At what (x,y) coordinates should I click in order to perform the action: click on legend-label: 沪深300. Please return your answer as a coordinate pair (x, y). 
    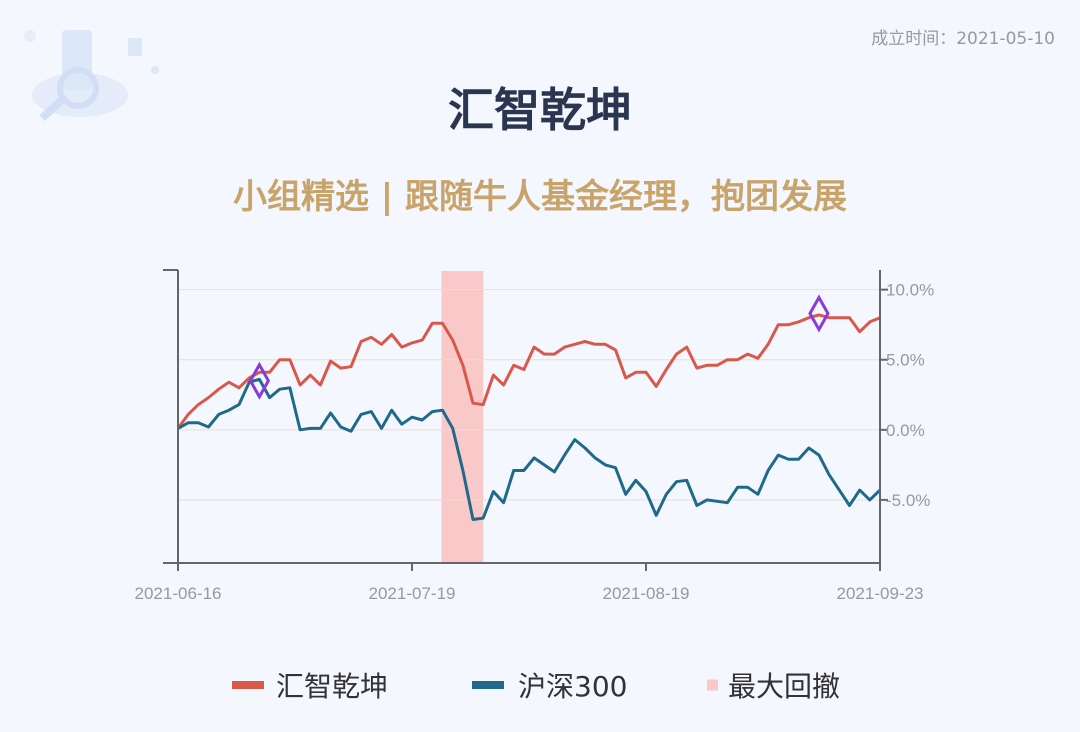
    Looking at the image, I should click on (572, 686).